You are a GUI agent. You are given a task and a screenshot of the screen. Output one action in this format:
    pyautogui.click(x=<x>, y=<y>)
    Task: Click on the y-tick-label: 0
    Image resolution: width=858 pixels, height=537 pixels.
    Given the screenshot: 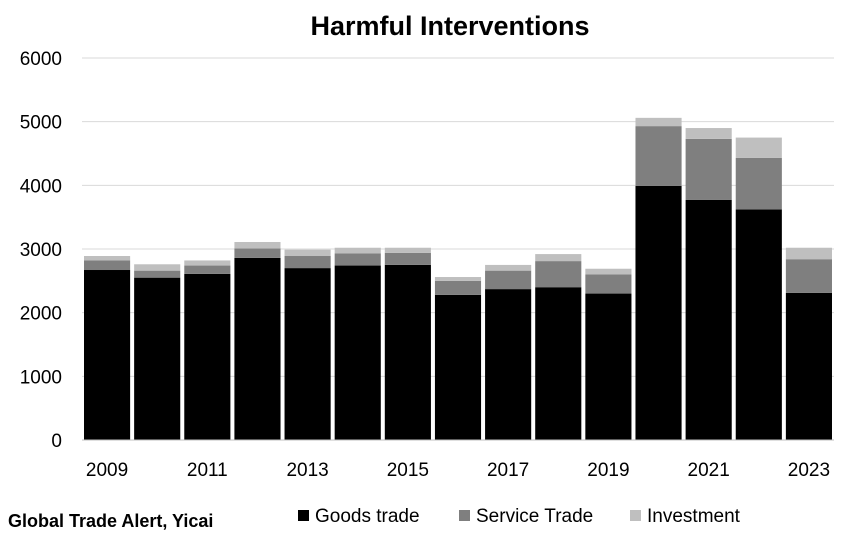 What is the action you would take?
    pyautogui.click(x=56, y=441)
    